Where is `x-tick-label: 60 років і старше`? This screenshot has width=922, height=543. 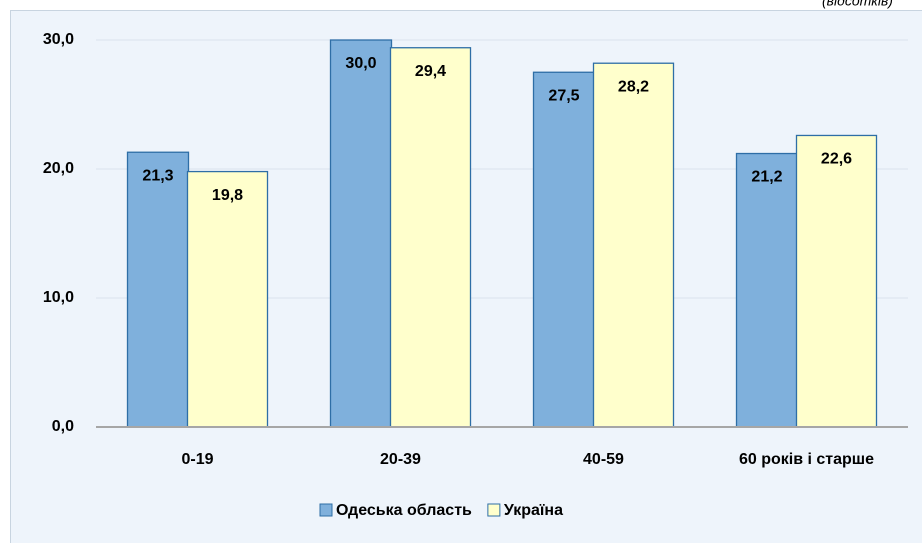 x-tick-label: 60 років і старше is located at coordinates (806, 459).